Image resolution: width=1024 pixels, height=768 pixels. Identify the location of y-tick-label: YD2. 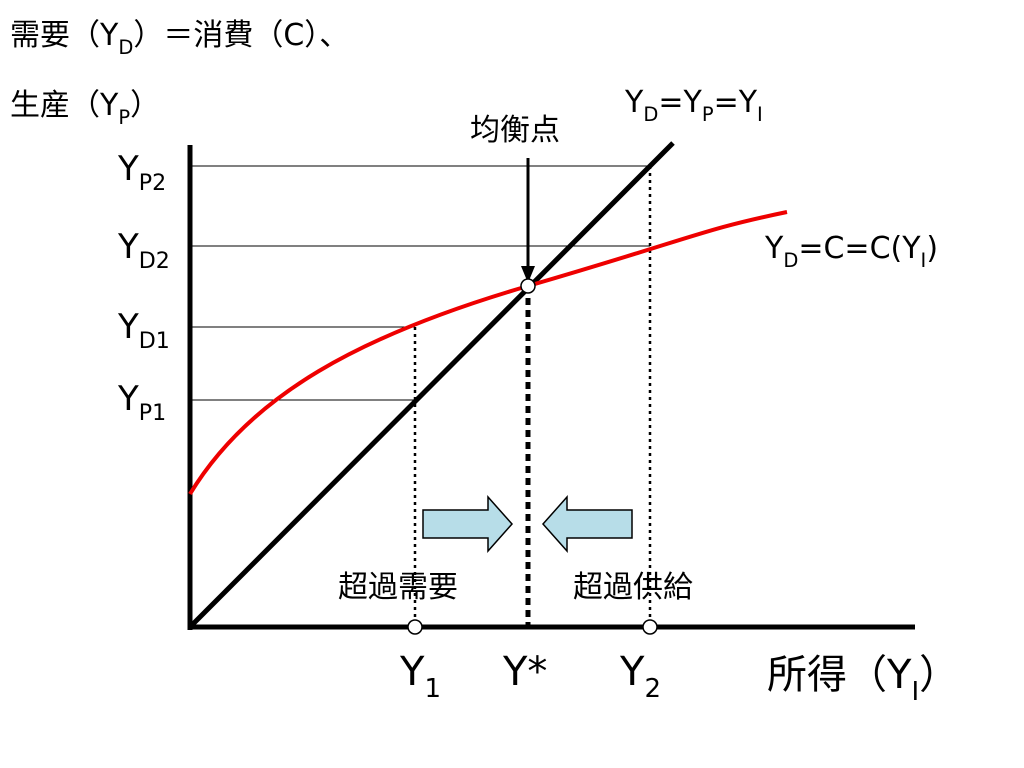
(143, 250).